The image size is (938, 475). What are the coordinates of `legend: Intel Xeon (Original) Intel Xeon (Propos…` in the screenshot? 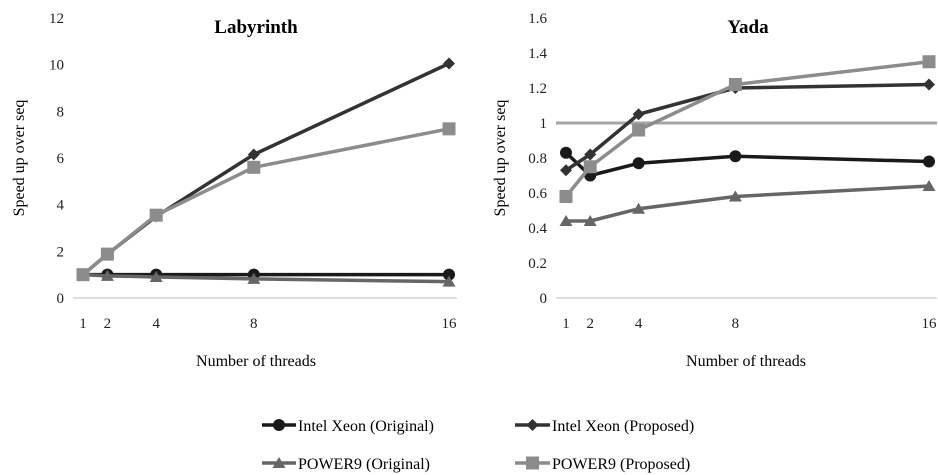 It's located at (478, 445).